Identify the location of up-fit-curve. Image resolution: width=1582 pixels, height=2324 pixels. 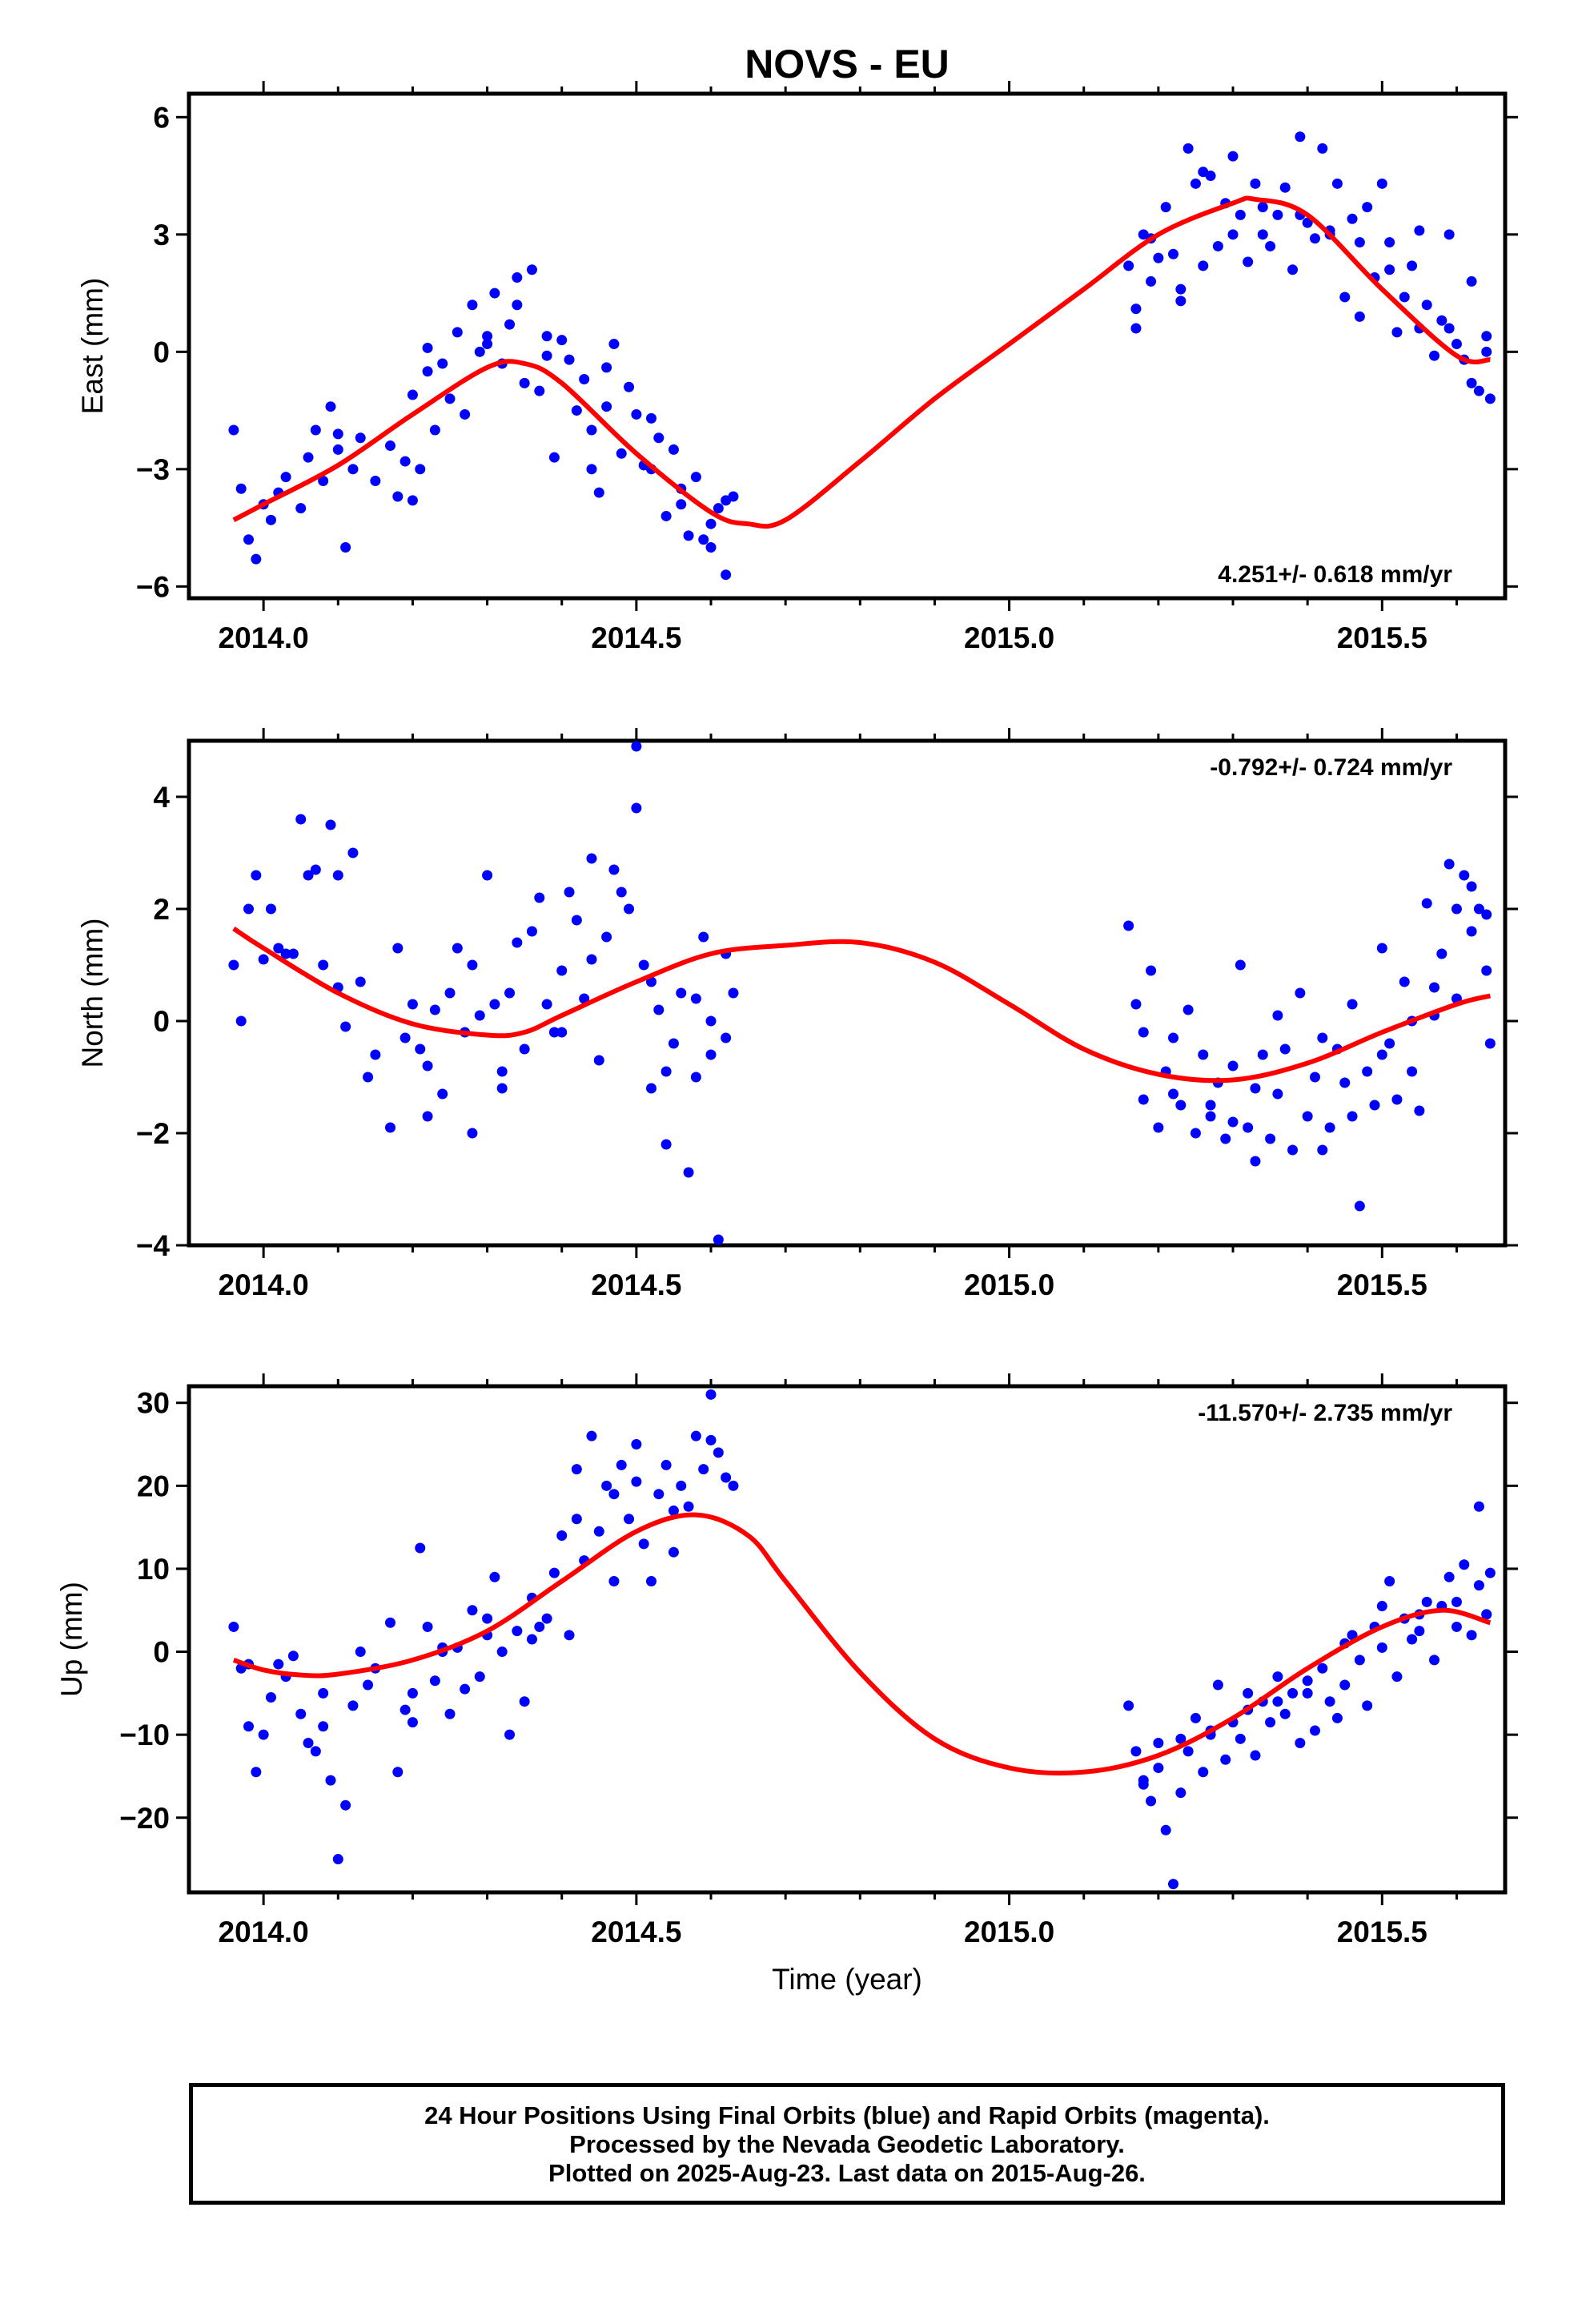
(862, 1644).